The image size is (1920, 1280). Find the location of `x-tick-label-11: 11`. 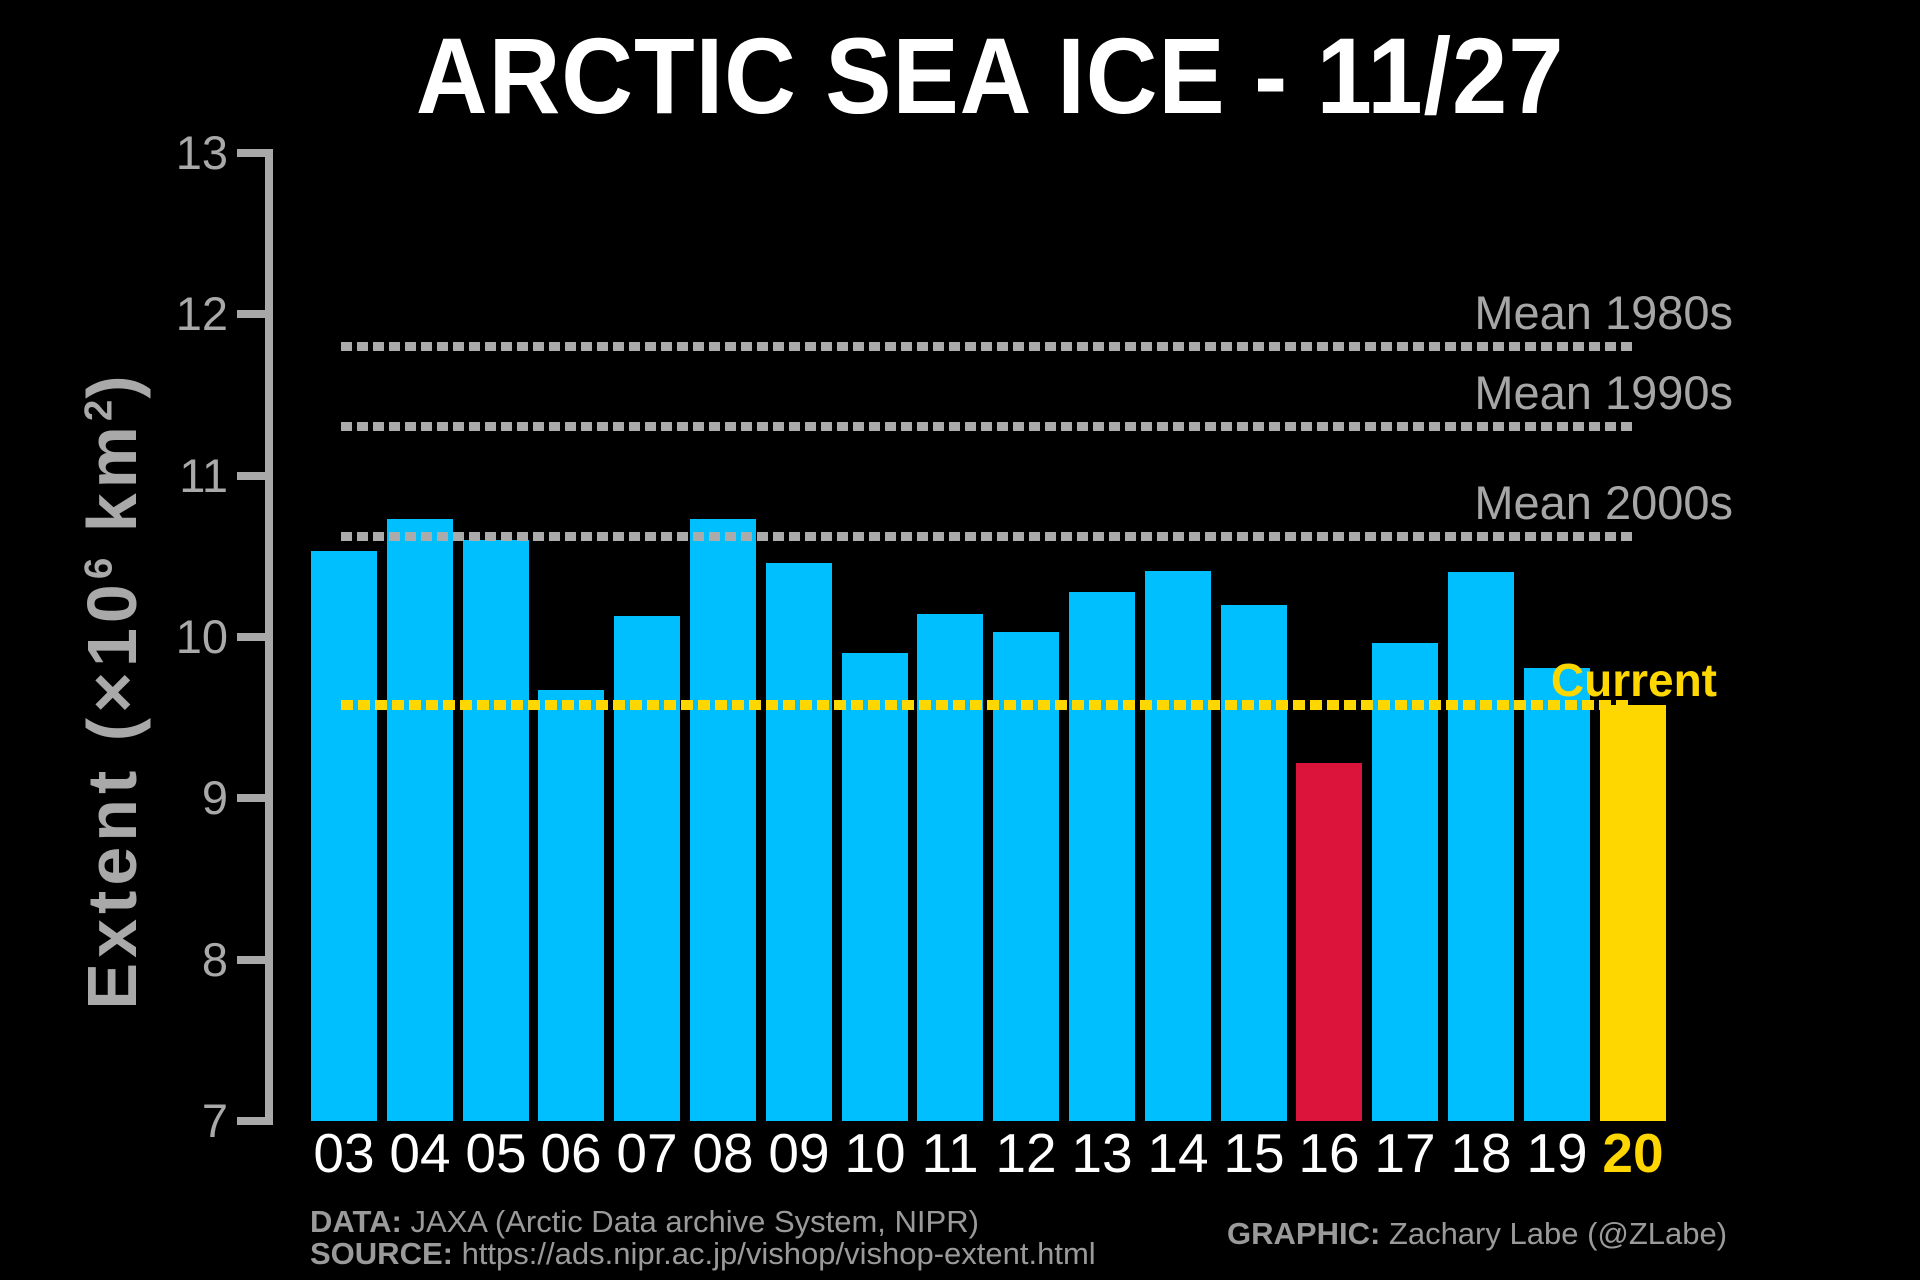

x-tick-label-11: 11 is located at coordinates (950, 1153).